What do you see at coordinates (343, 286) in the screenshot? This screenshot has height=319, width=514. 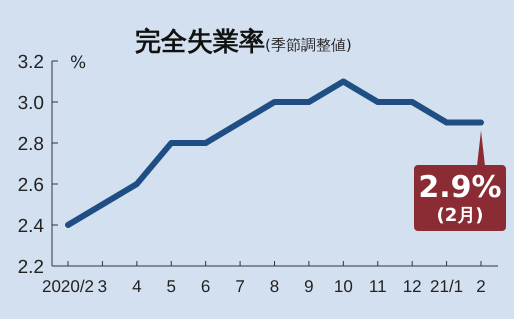 I see `x-tick-label: 10` at bounding box center [343, 286].